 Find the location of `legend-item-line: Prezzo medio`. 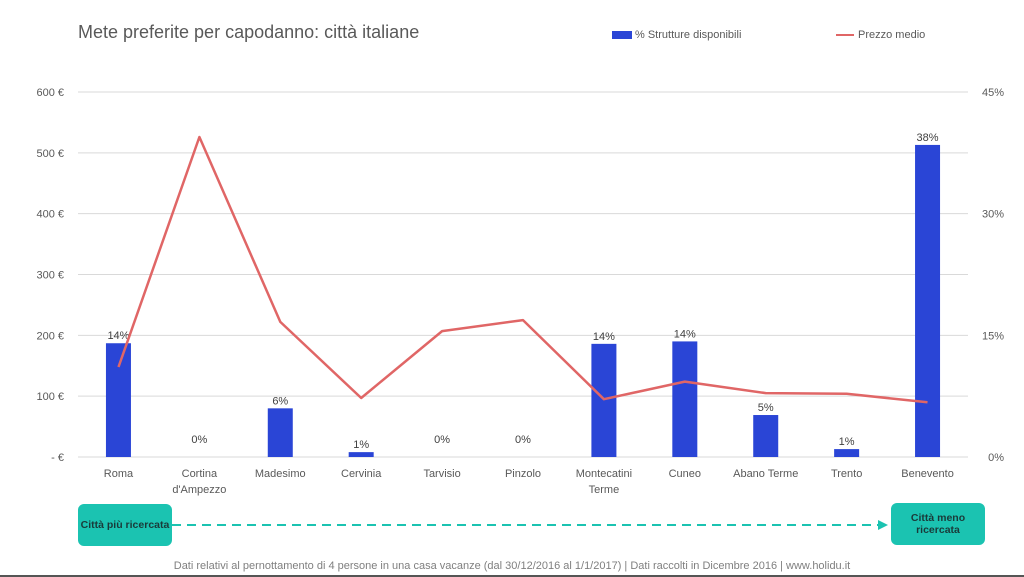

legend-item-line: Prezzo medio is located at coordinates (880, 35).